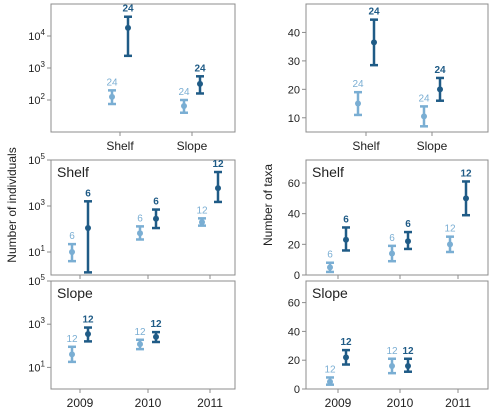 The image size is (500, 413). I want to click on y-axis-title-right: Number of taxa, so click(268, 205).